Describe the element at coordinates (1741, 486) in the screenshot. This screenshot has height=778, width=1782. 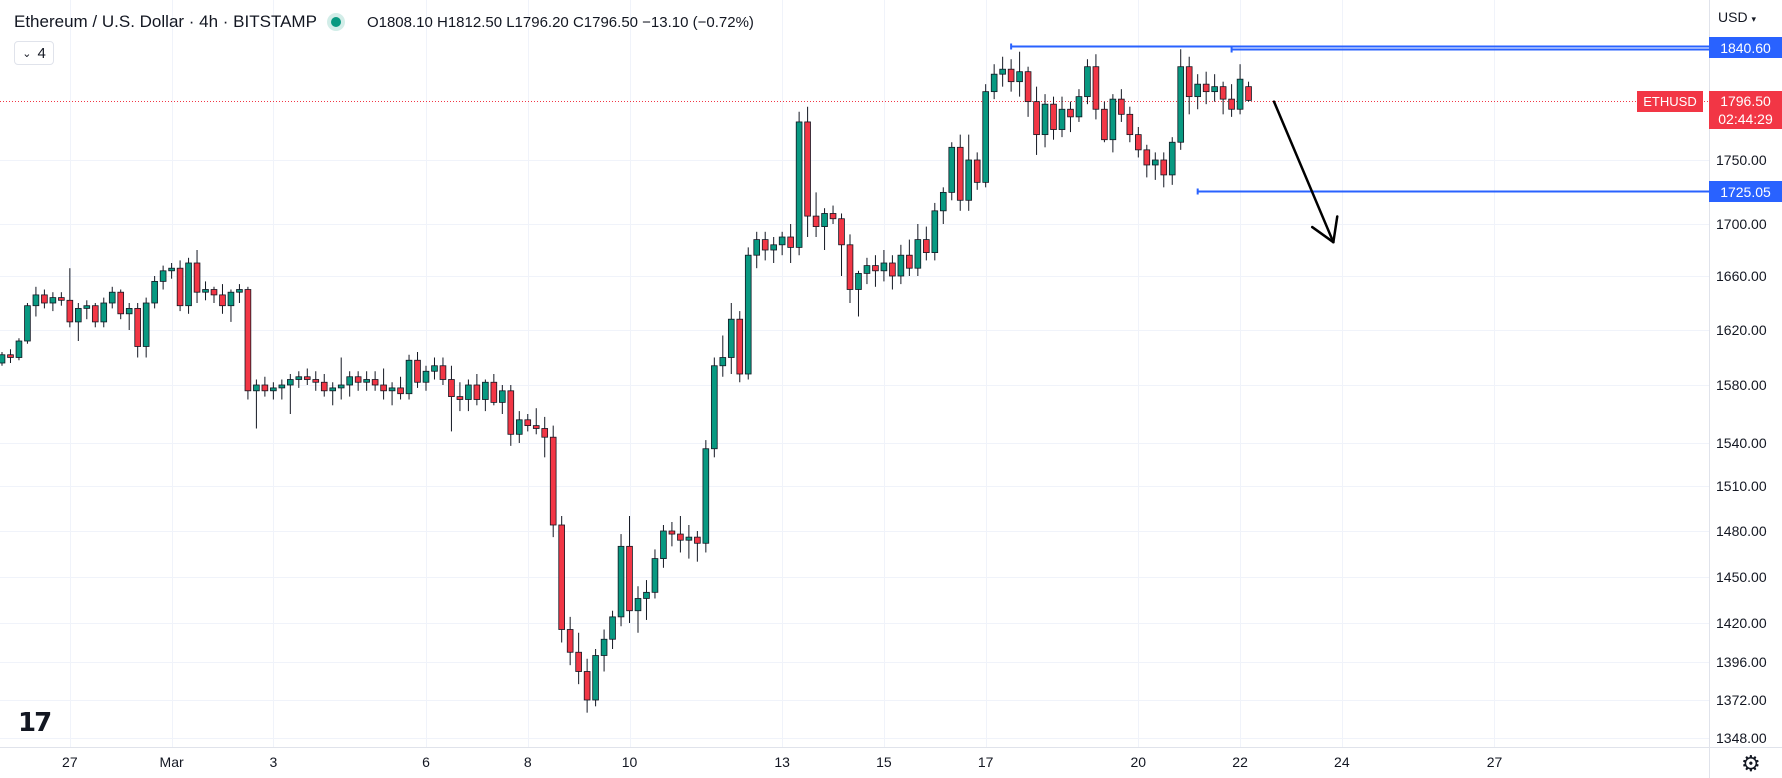
I see `price-tick-label: 1510.00` at that location.